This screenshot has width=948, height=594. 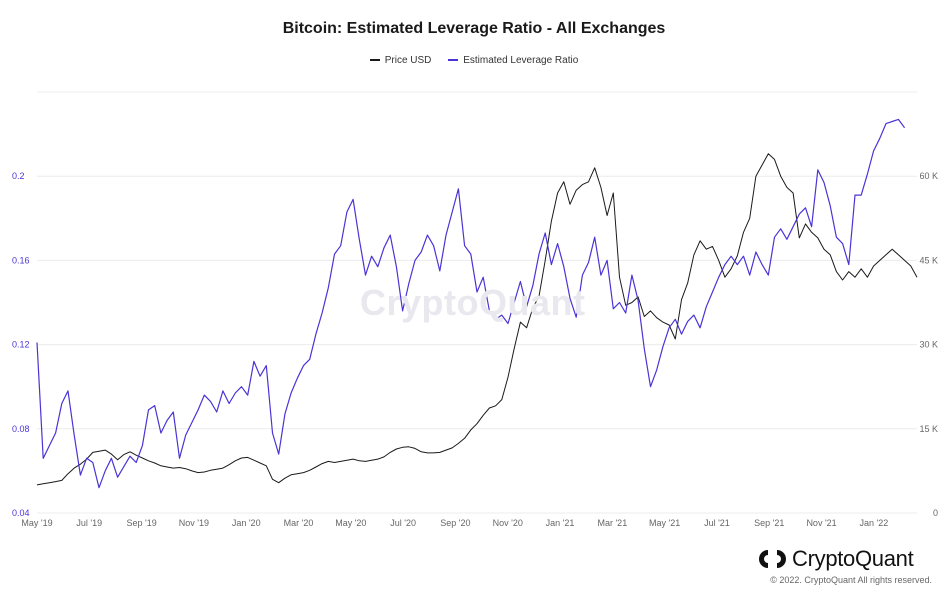 What do you see at coordinates (508, 523) in the screenshot?
I see `x-axis-tick: Nov '20` at bounding box center [508, 523].